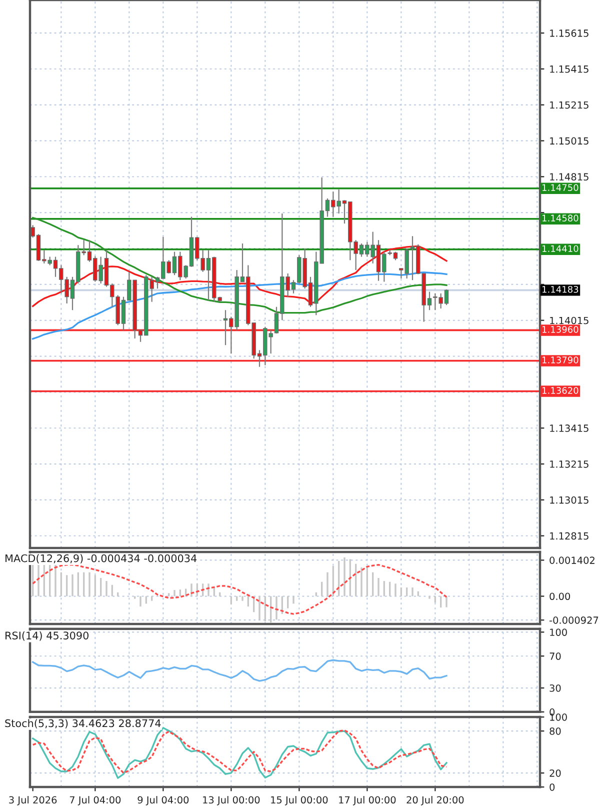 This screenshot has height=809, width=600. What do you see at coordinates (560, 596) in the screenshot?
I see `y-tick-label: 0.00` at bounding box center [560, 596].